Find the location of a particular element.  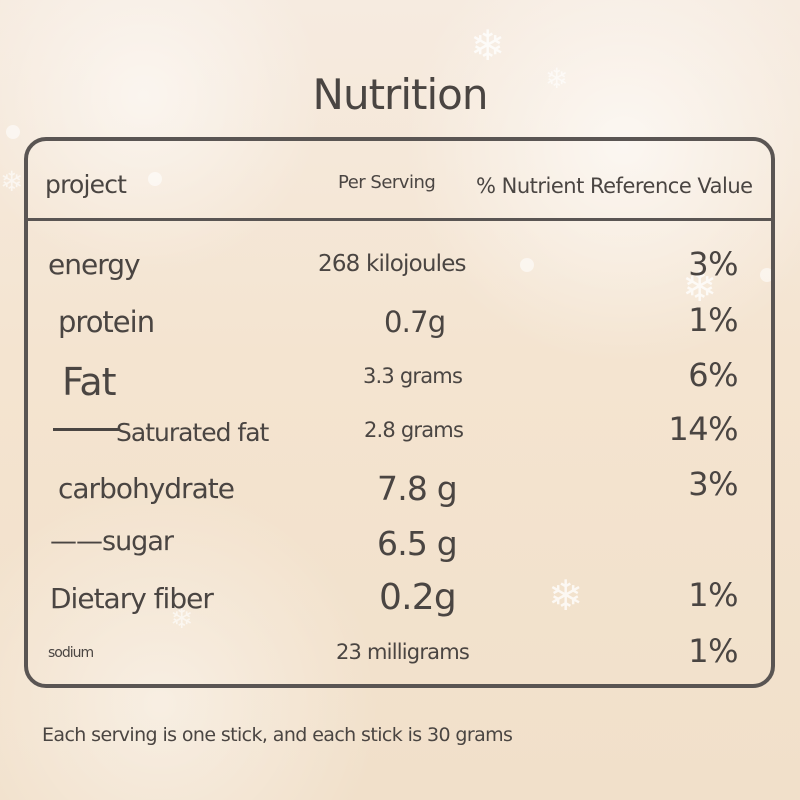

row-label-dietary-fiber: Dietary fiber is located at coordinates (132, 598).